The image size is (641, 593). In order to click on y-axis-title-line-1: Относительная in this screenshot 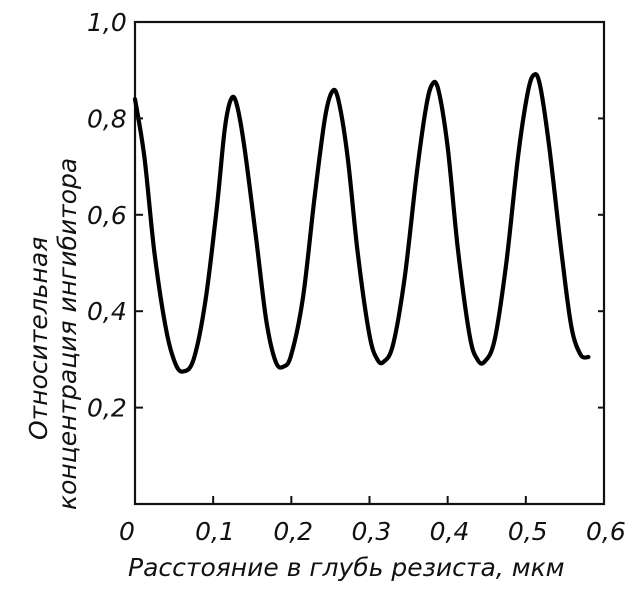, I will do `click(38, 338)`.